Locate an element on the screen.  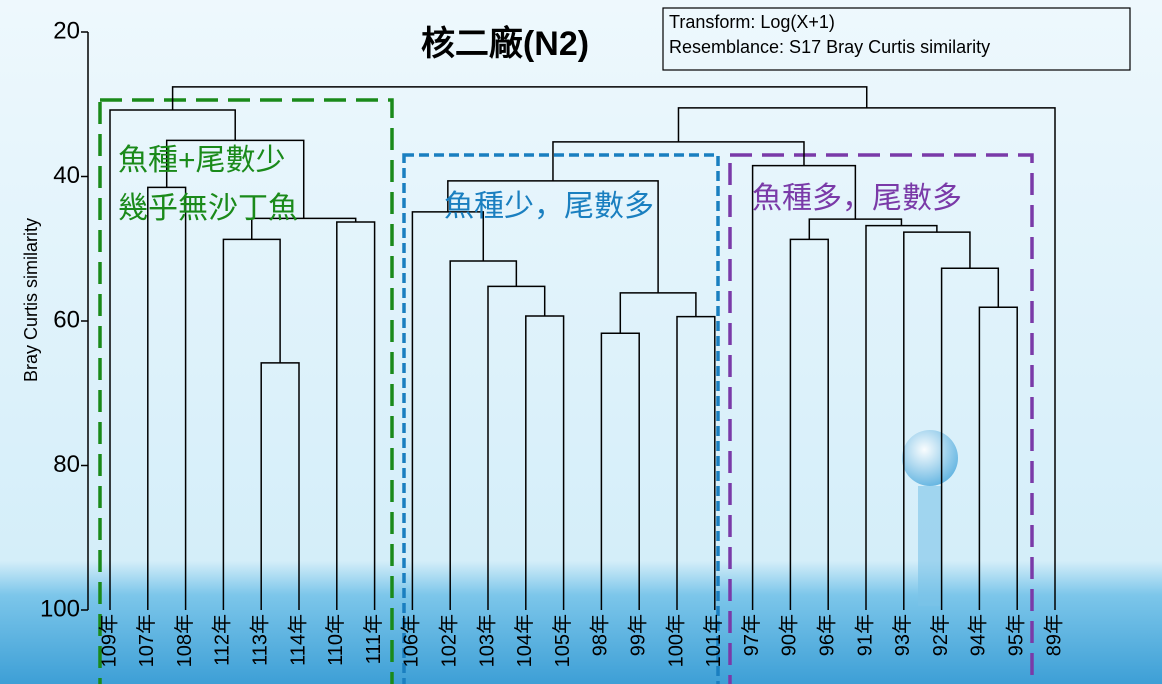
note-box is located at coordinates (896, 39).